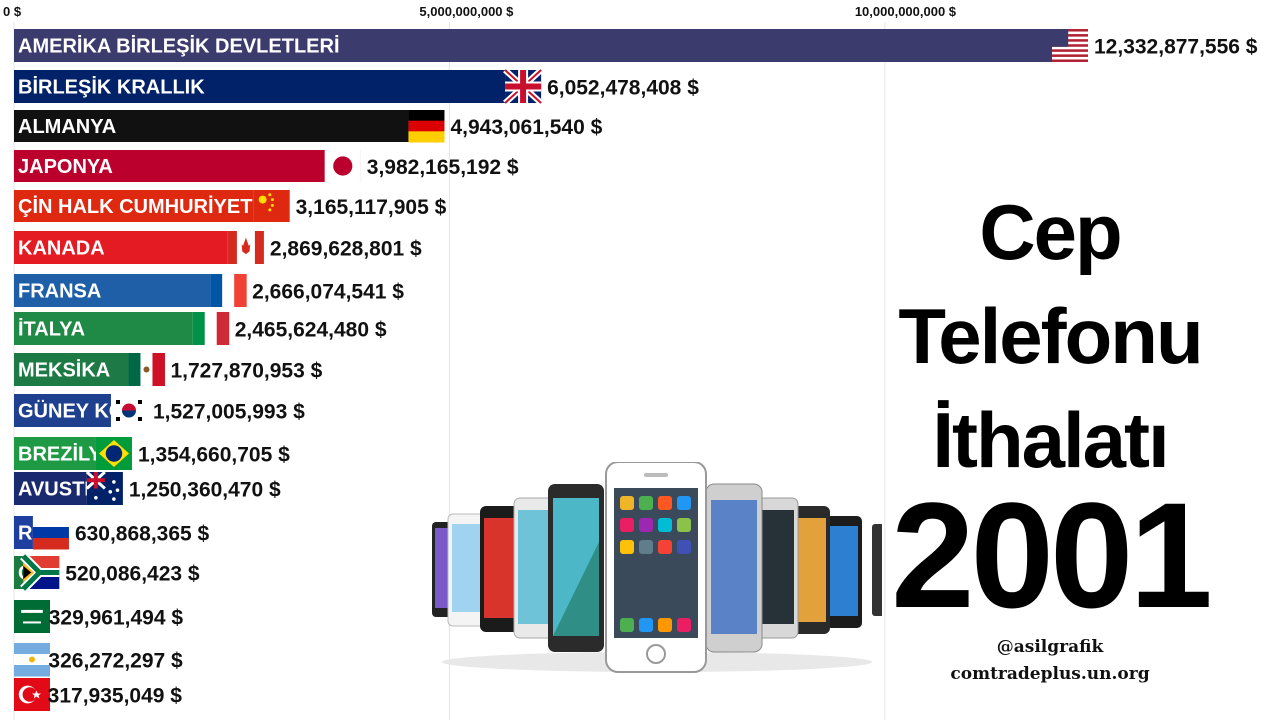 The image size is (1280, 720). Describe the element at coordinates (371, 207) in the screenshot. I see `bar-value-label: 3,165,117,905 $` at that location.